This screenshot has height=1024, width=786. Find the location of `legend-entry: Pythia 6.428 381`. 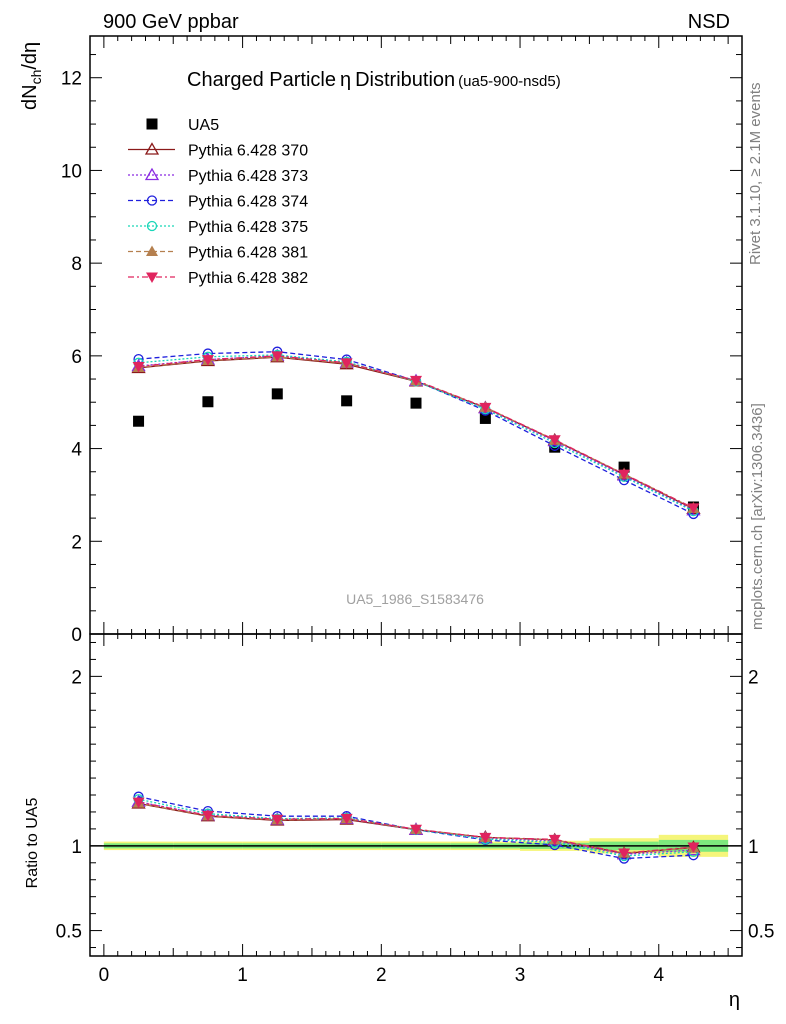

legend-entry: Pythia 6.428 381 is located at coordinates (218, 253).